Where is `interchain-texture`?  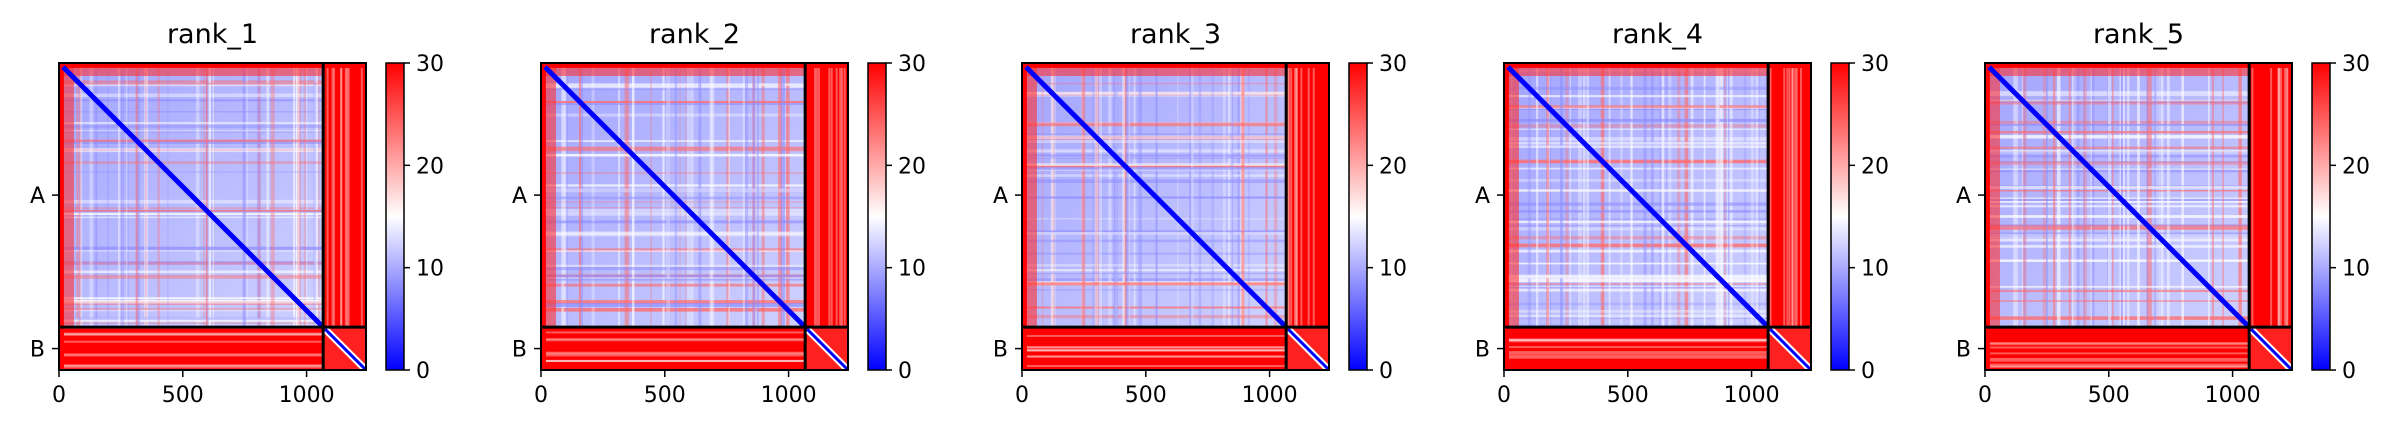 interchain-texture is located at coordinates (1170, 217).